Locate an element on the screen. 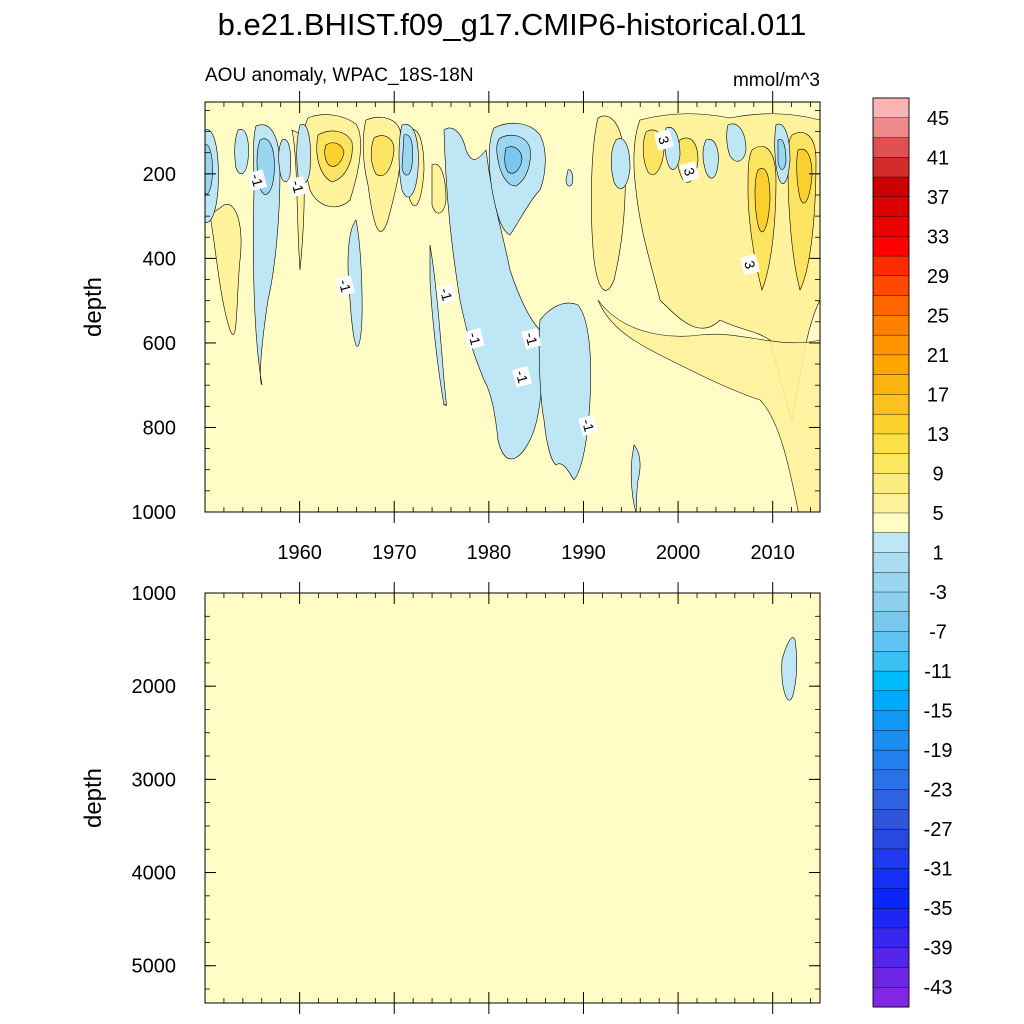  colorbar-label: -27 is located at coordinates (938, 830).